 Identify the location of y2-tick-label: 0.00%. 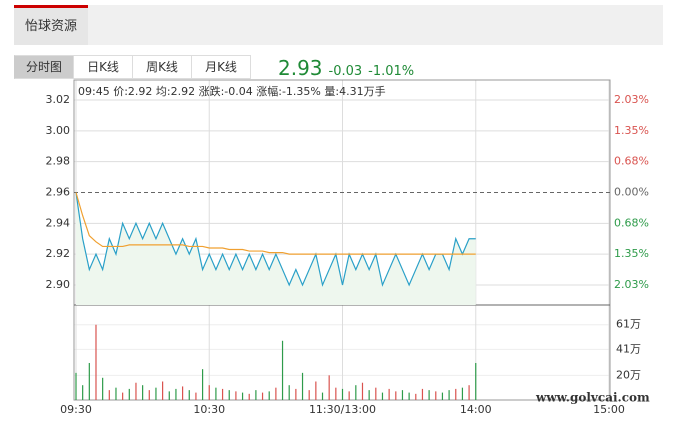
(631, 192).